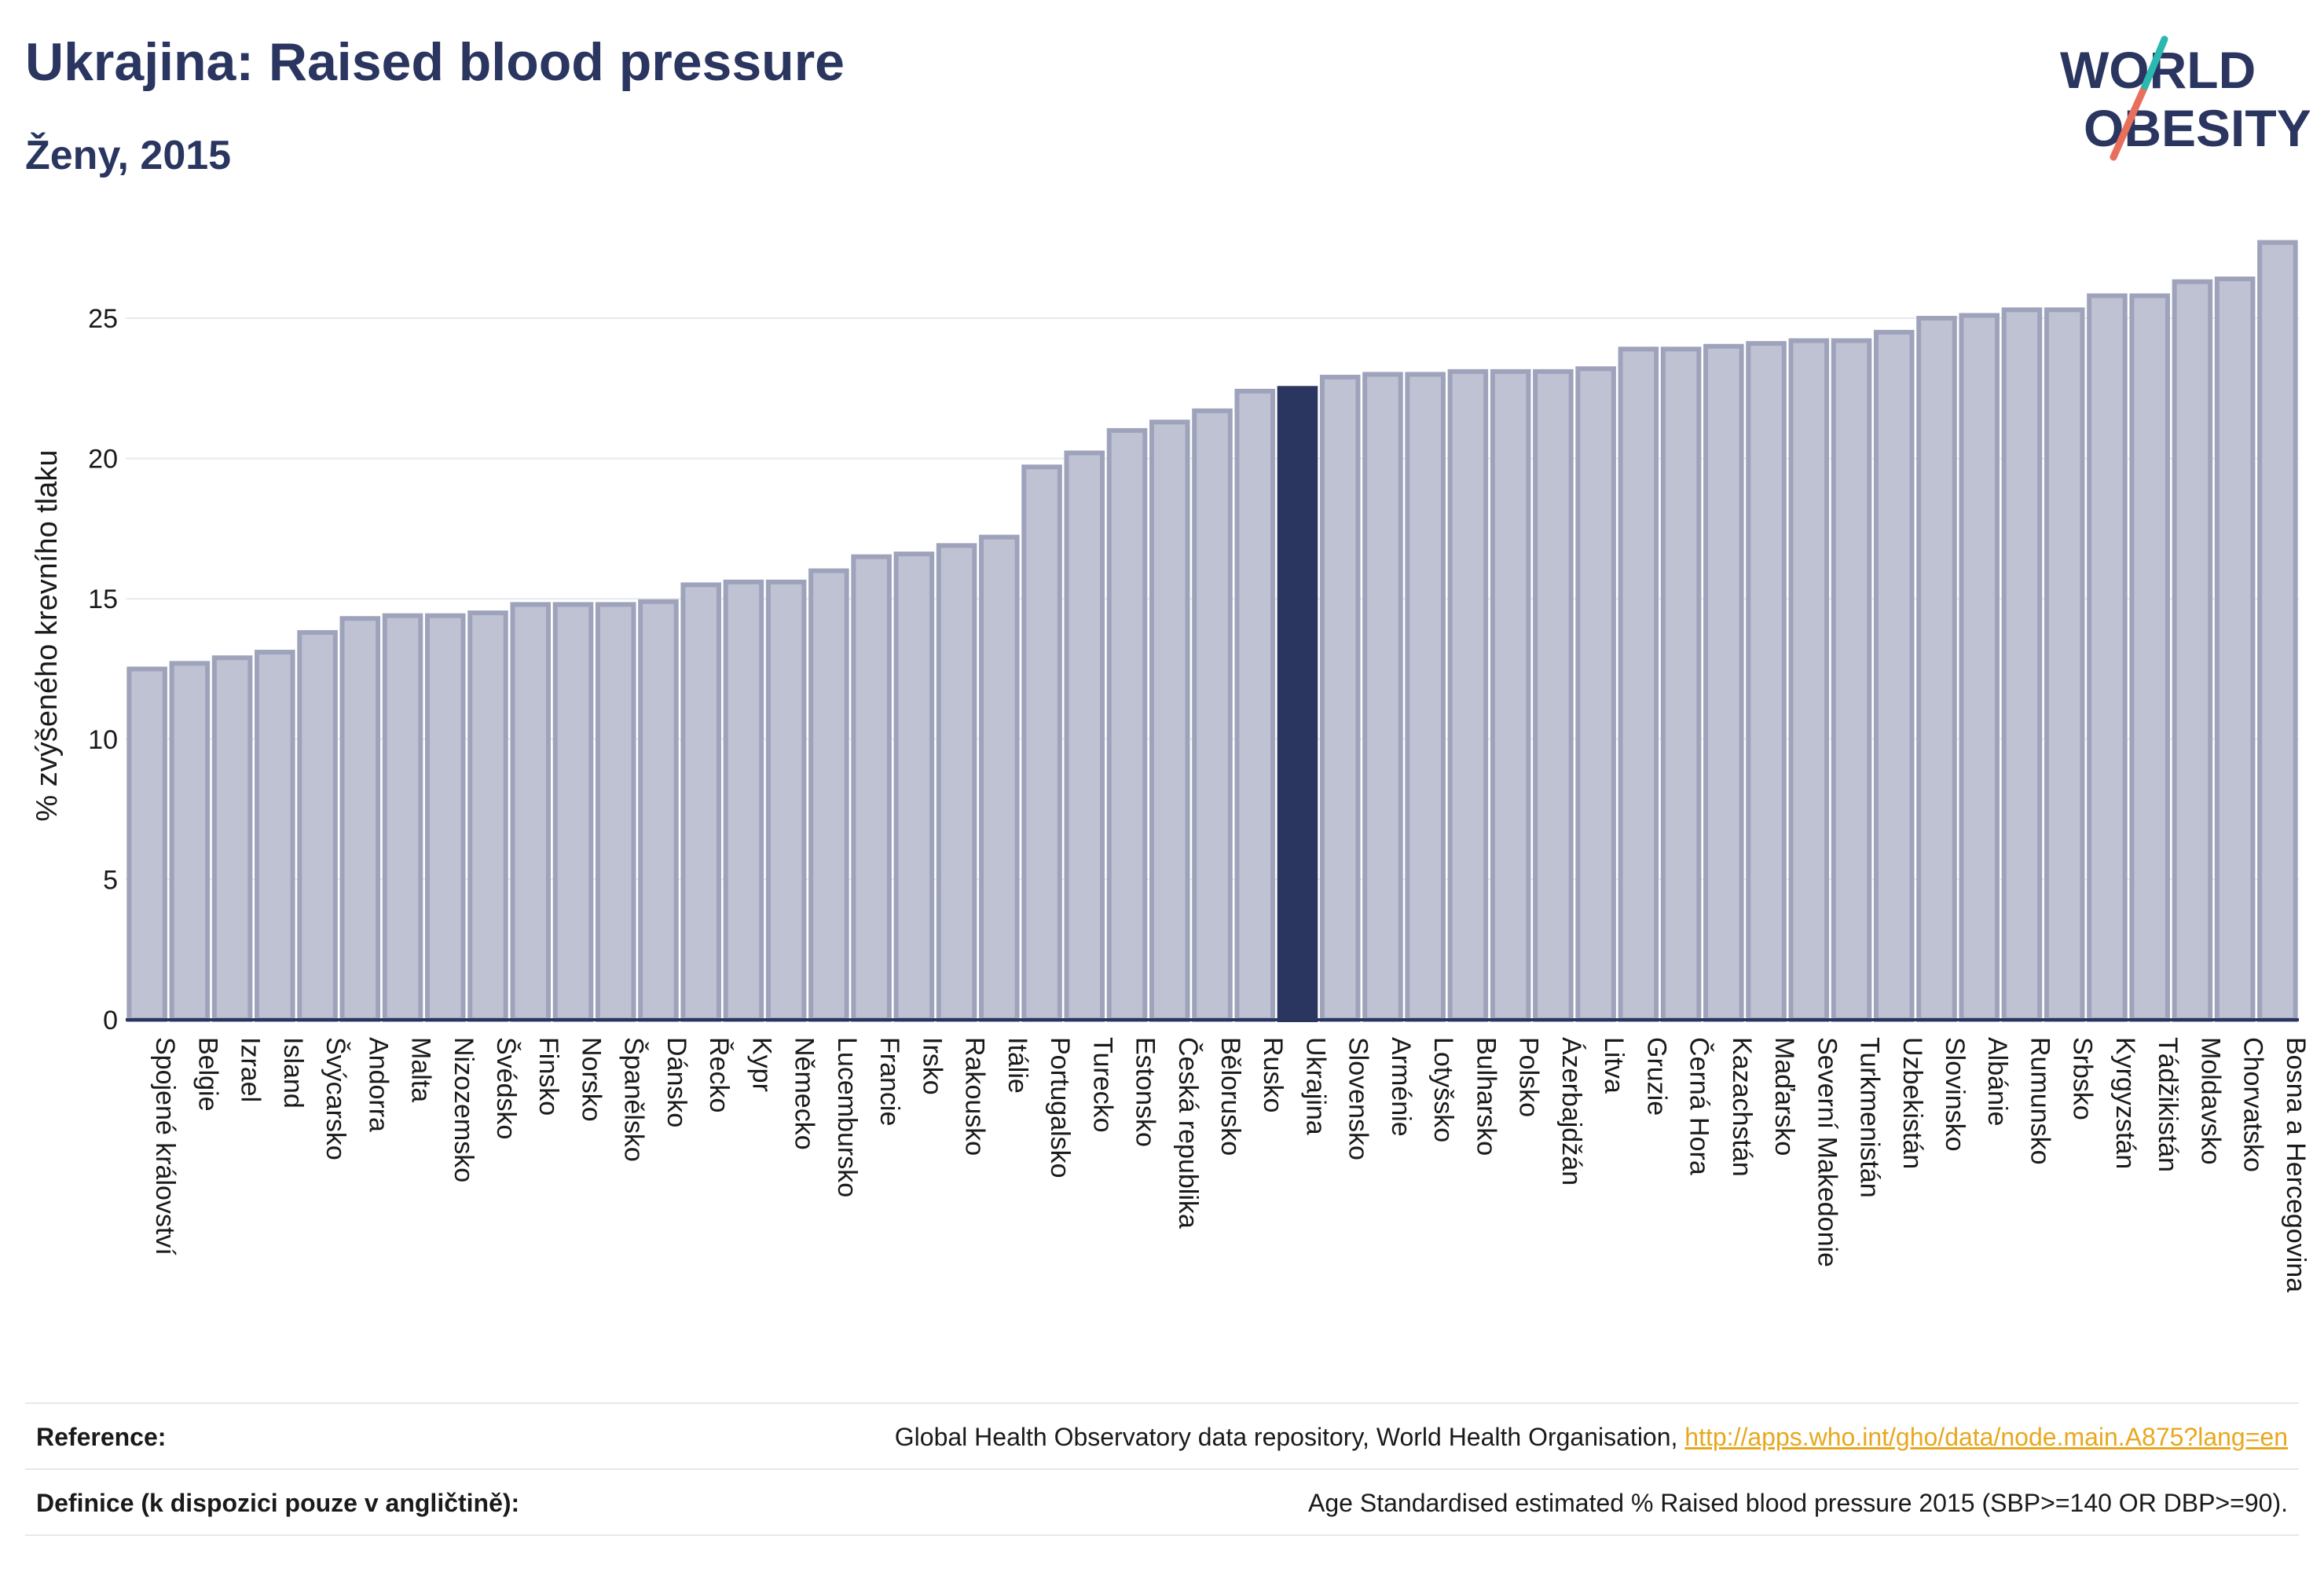  What do you see at coordinates (1912, 1103) in the screenshot?
I see `x-tick-label: Uzbekistán` at bounding box center [1912, 1103].